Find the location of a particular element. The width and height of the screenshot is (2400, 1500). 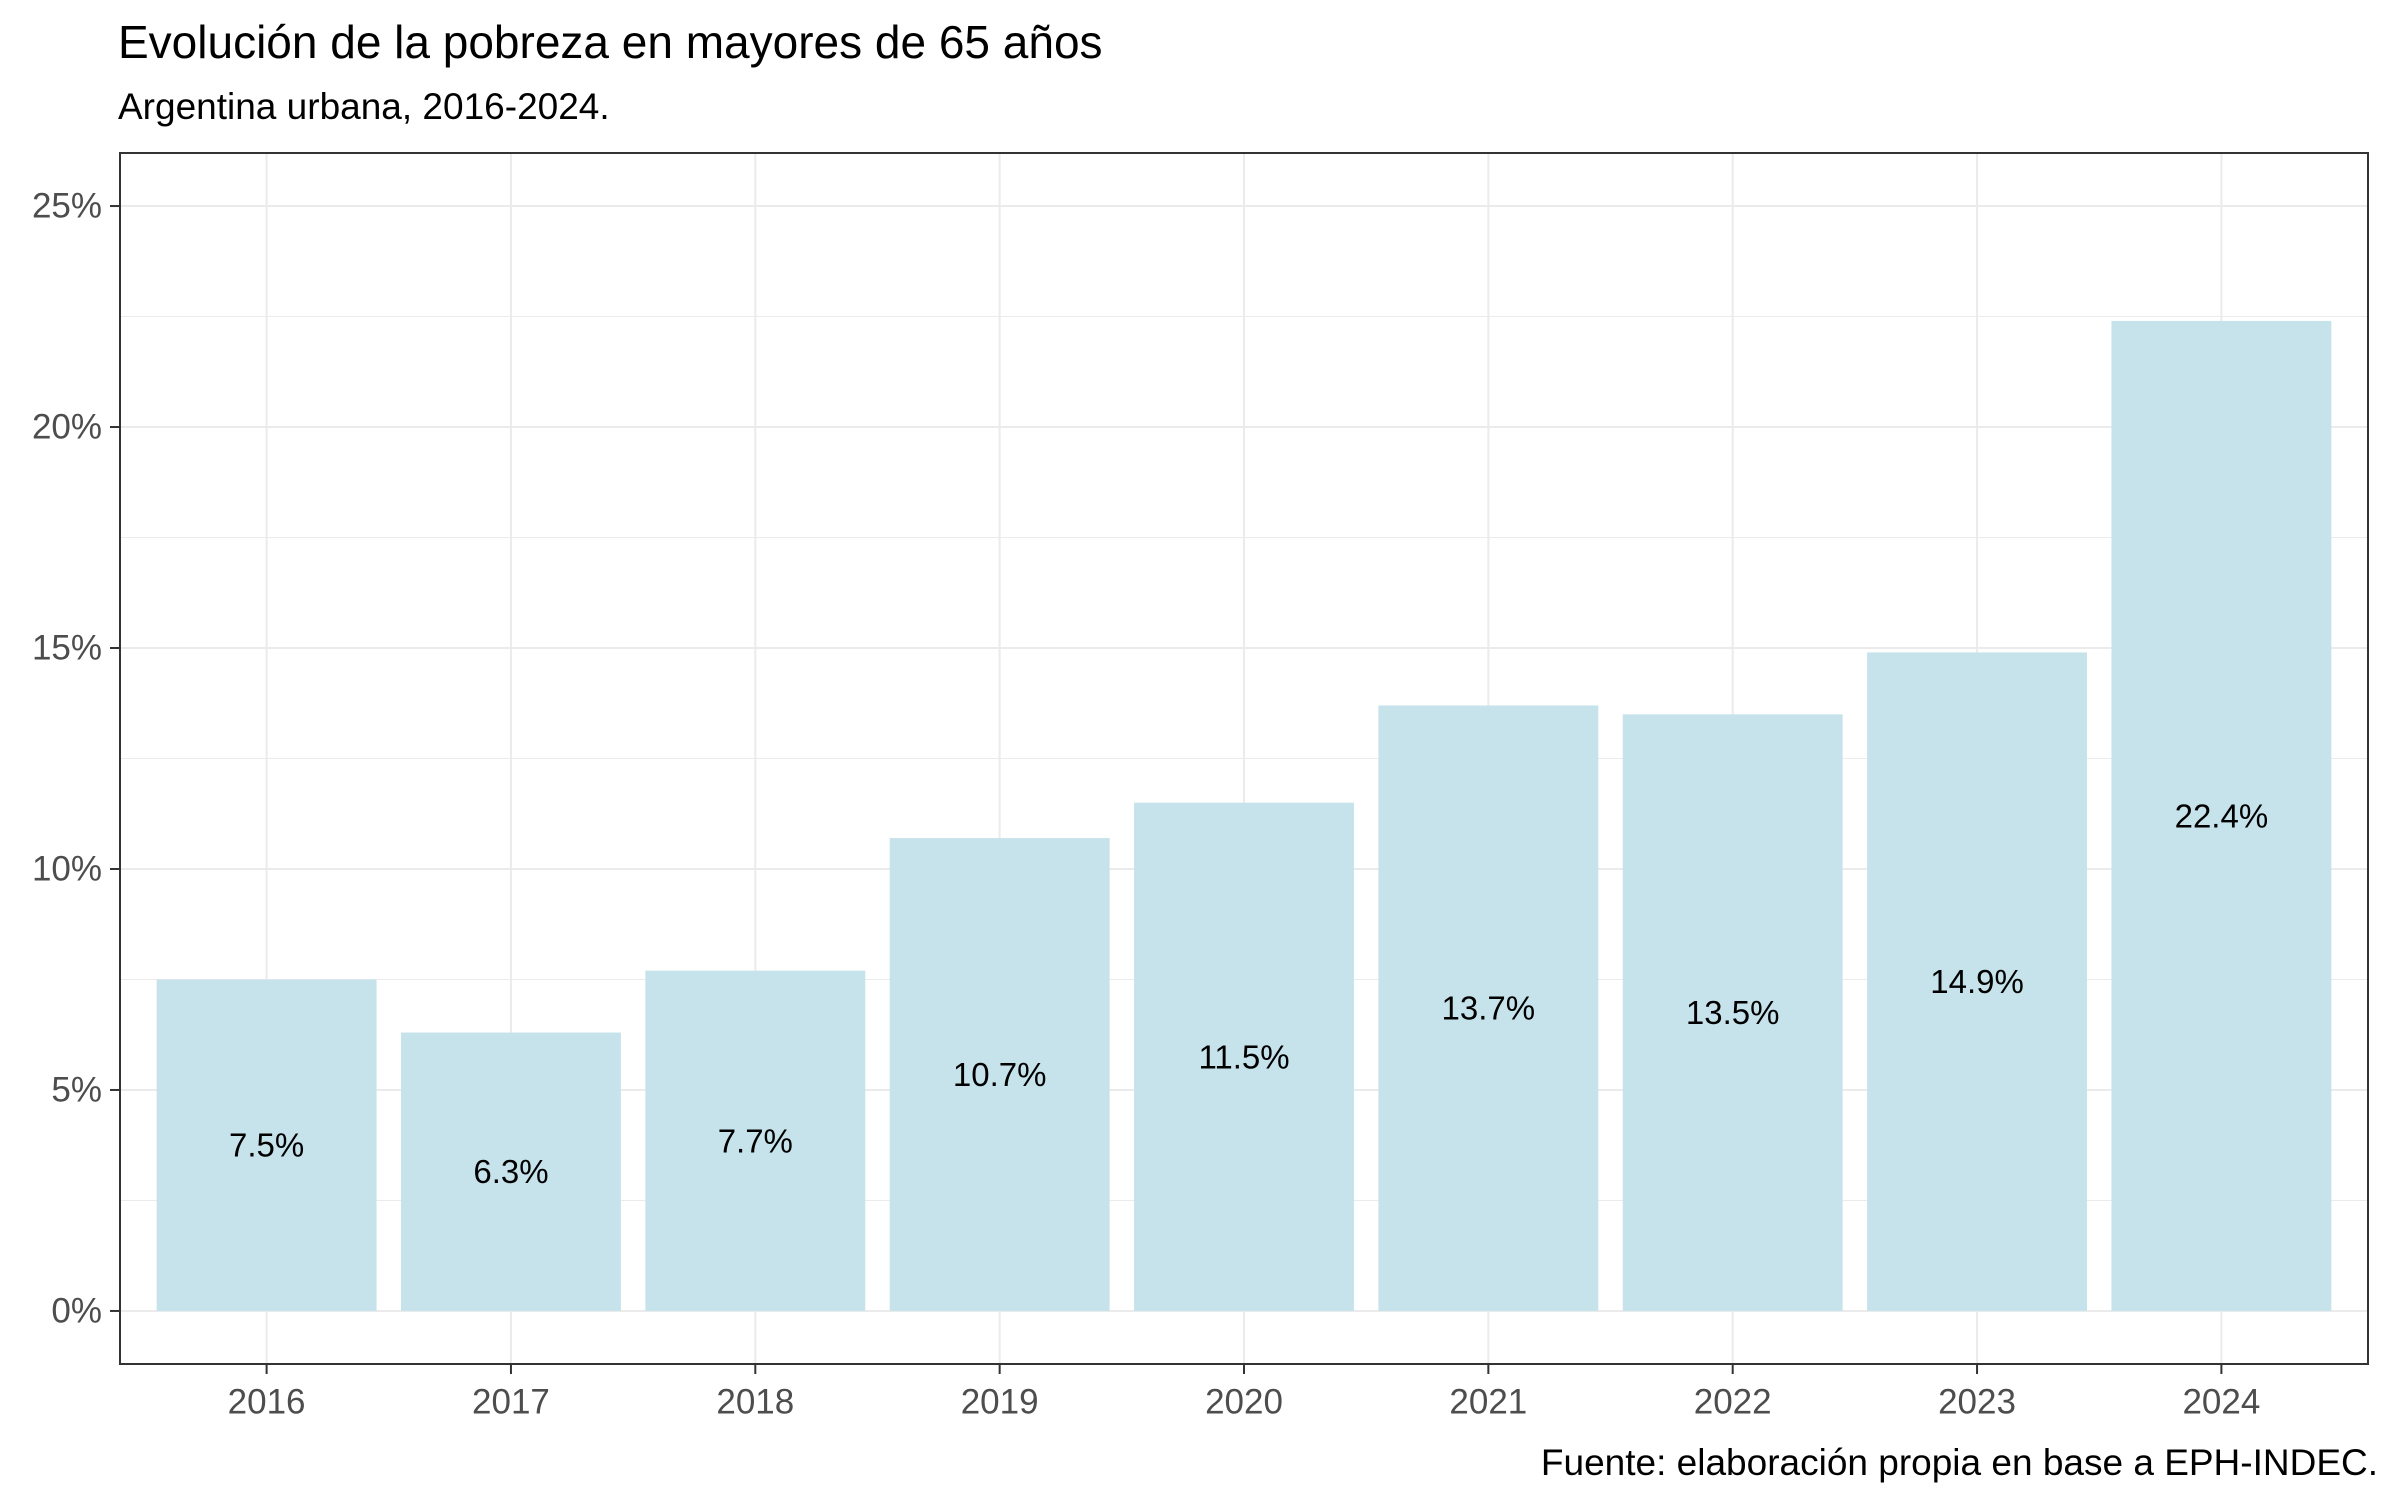

data-label-2016: 7.5% is located at coordinates (266, 1145).